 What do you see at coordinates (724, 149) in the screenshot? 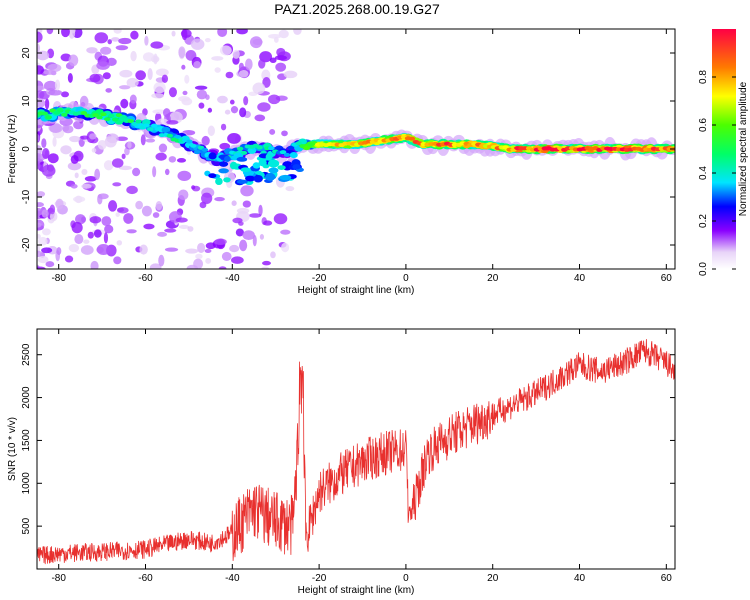
I see `colorbar-gradient` at bounding box center [724, 149].